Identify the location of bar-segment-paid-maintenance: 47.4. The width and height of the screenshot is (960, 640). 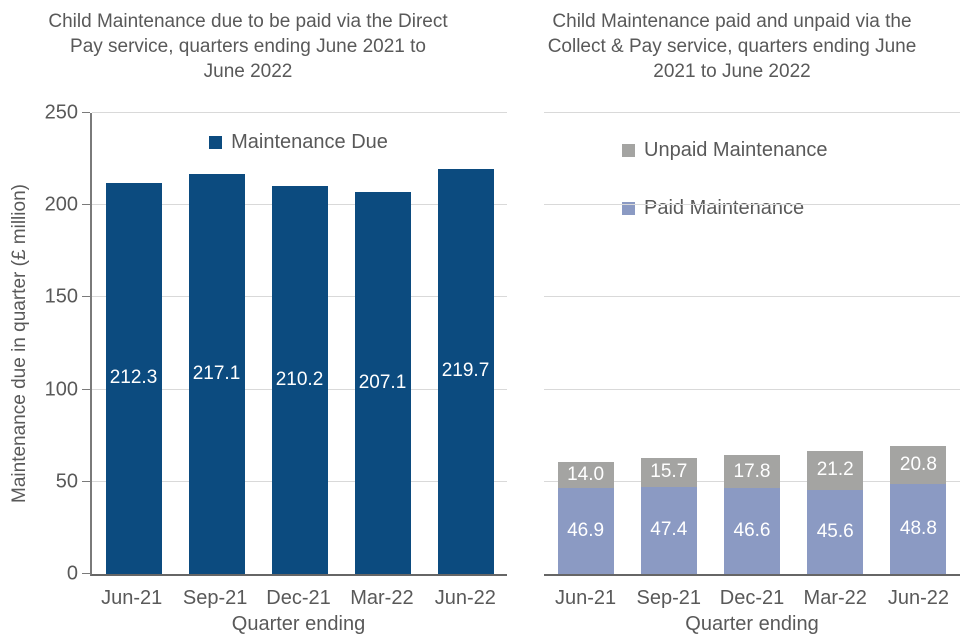
(668, 530).